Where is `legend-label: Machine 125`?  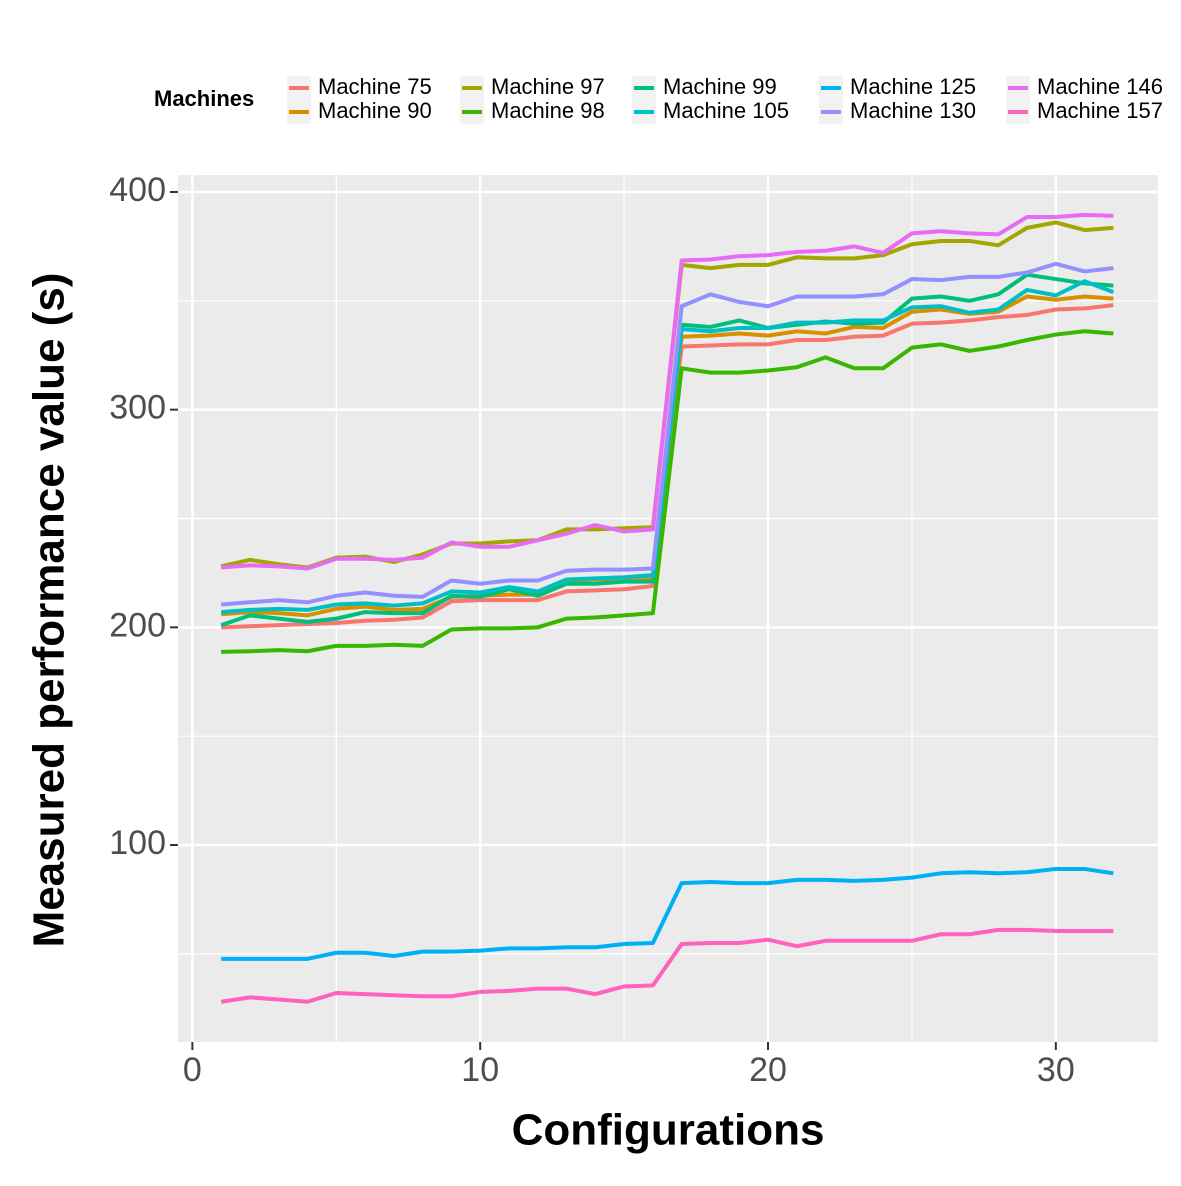 legend-label: Machine 125 is located at coordinates (913, 86).